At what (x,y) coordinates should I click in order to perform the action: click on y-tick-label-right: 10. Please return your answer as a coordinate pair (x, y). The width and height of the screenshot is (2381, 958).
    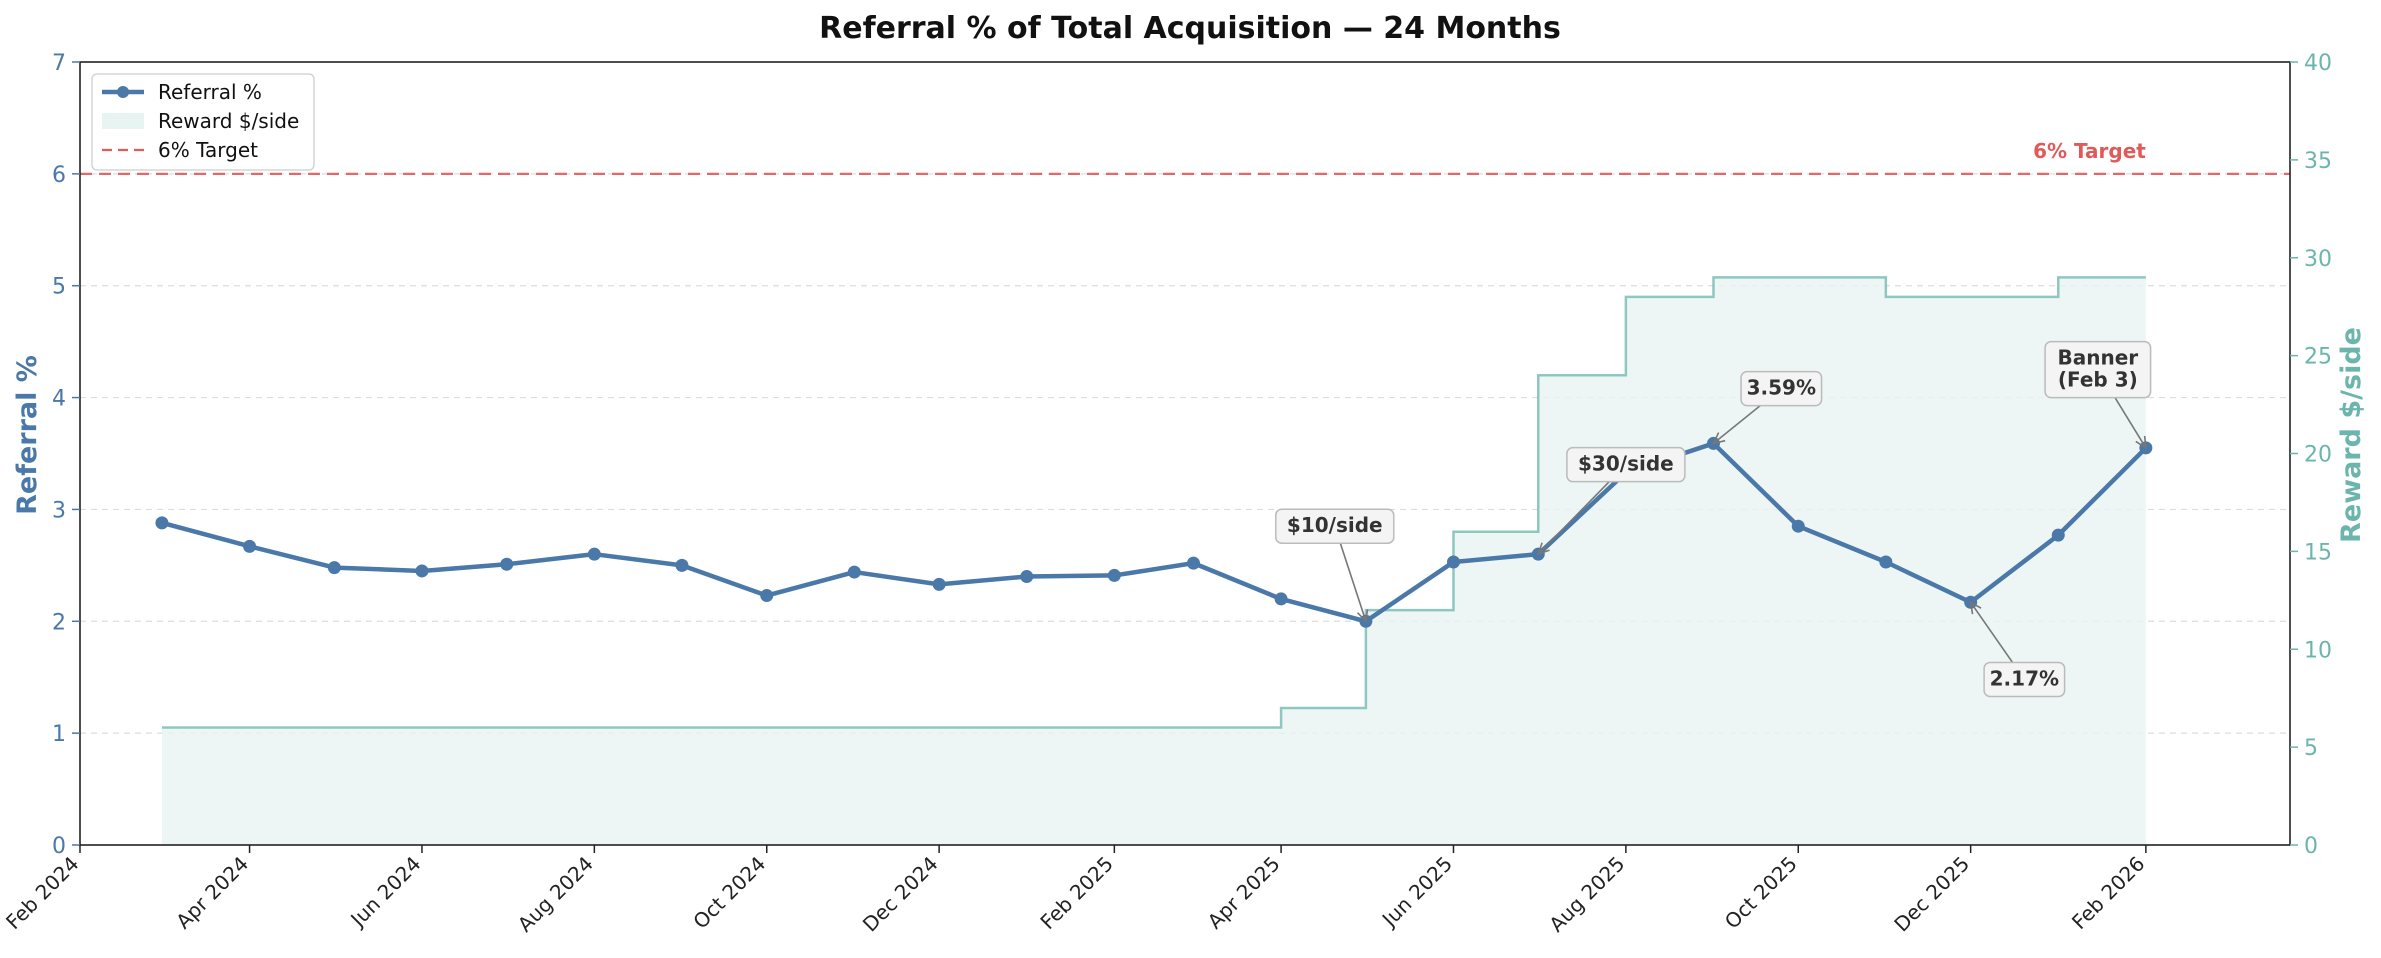
    Looking at the image, I should click on (2318, 650).